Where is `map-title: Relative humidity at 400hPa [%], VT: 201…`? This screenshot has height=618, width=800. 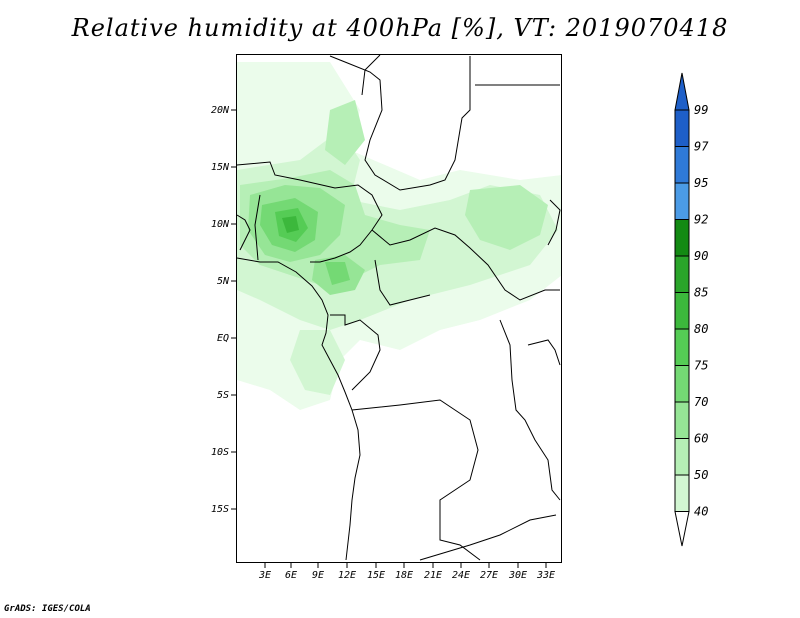
map-title: Relative humidity at 400hPa [%], VT: 201… is located at coordinates (400, 28).